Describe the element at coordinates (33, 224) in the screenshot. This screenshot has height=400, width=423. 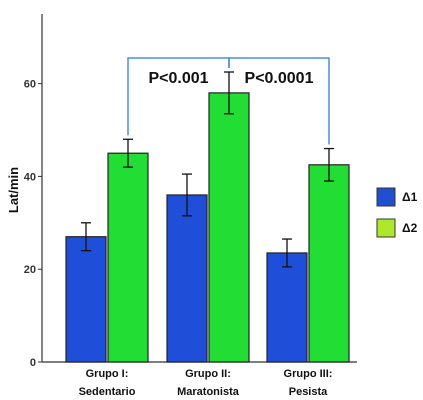
I see `y-ticks: 0 20 40 60` at that location.